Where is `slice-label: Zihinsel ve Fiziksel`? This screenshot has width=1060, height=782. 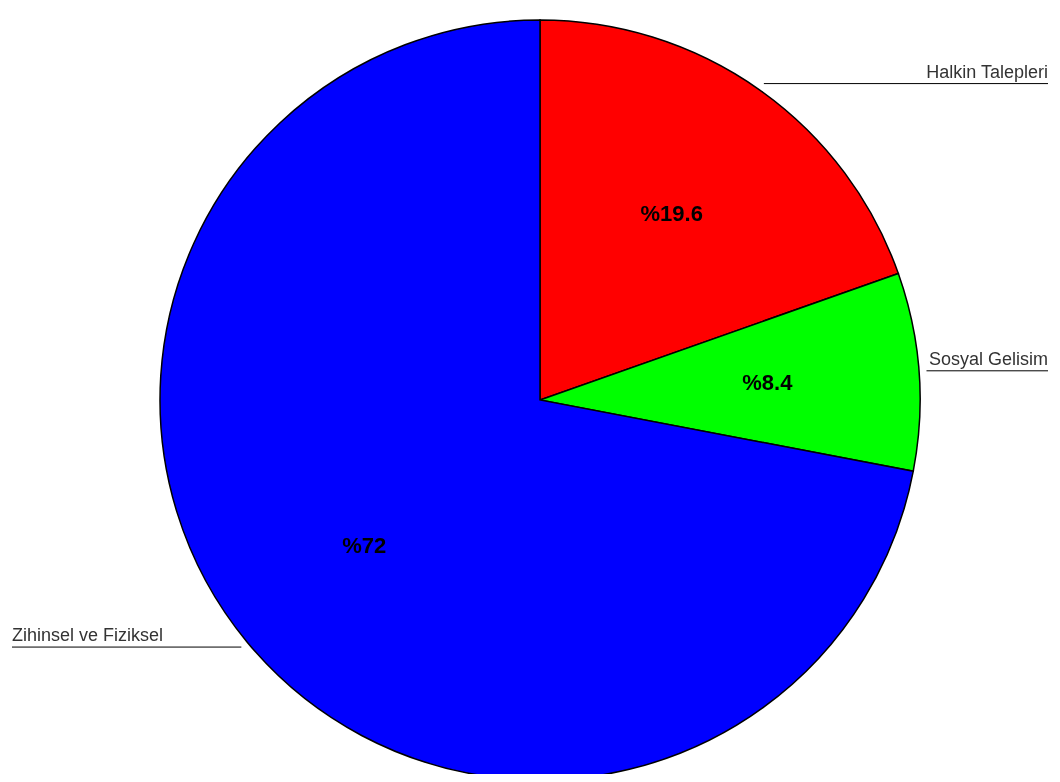
slice-label: Zihinsel ve Fiziksel is located at coordinates (88, 635).